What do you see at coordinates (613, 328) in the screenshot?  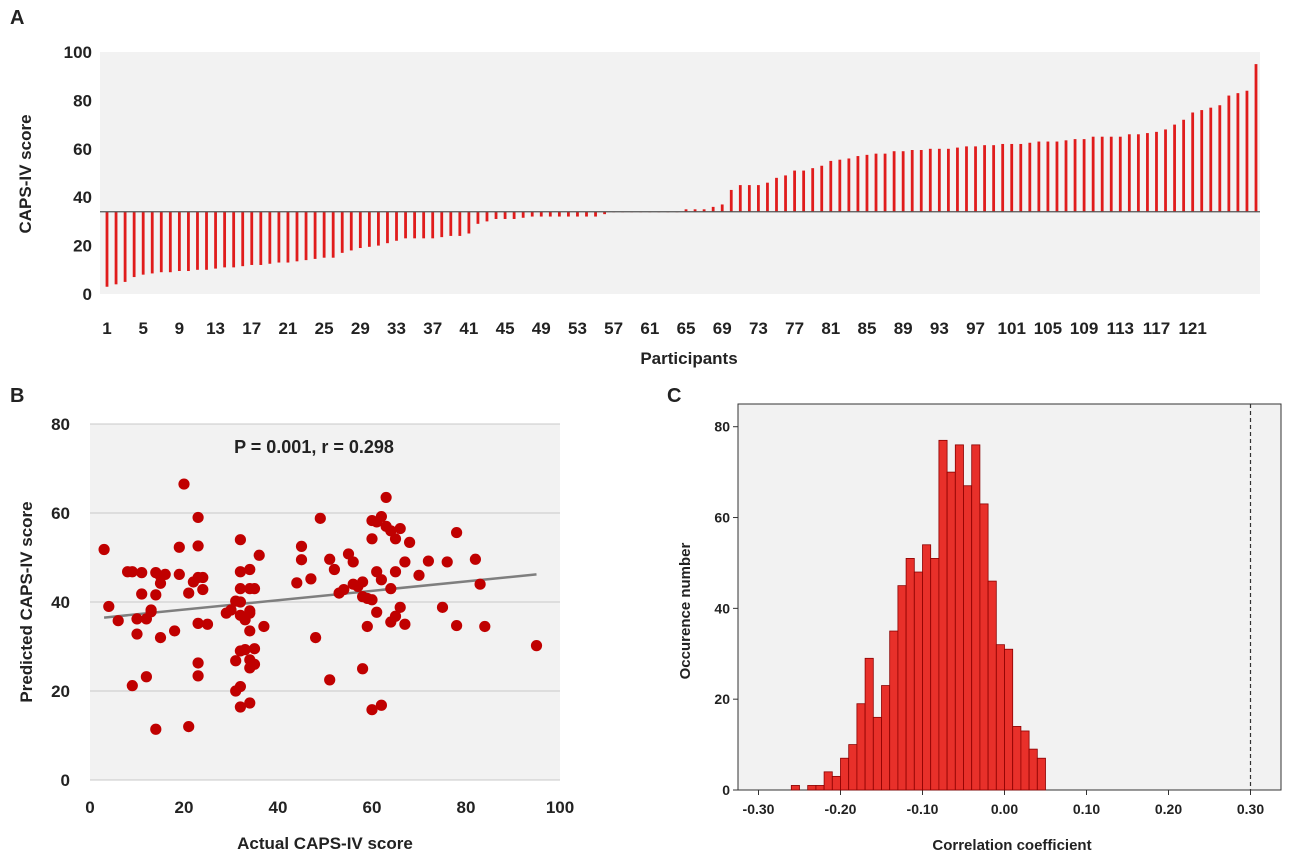 I see `panel-a-xtick-label: 57` at bounding box center [613, 328].